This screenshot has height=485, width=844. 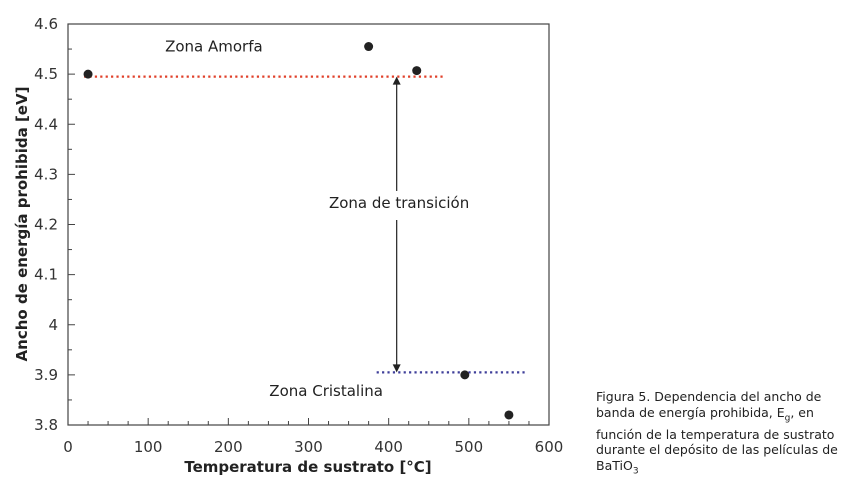 I want to click on annotation: Zona de transición, so click(x=399, y=203).